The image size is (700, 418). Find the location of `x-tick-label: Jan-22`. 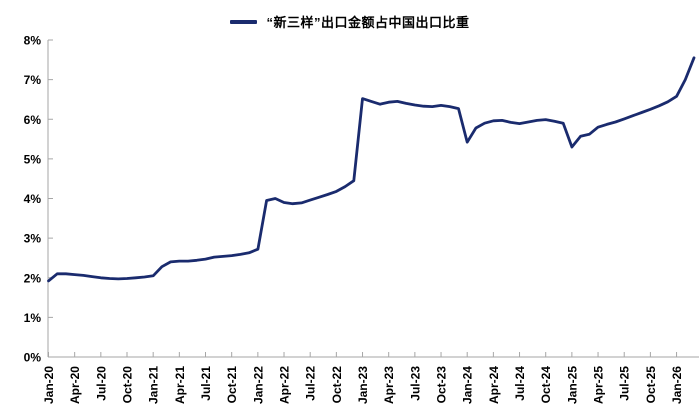

x-tick-label: Jan-22 is located at coordinates (258, 385).